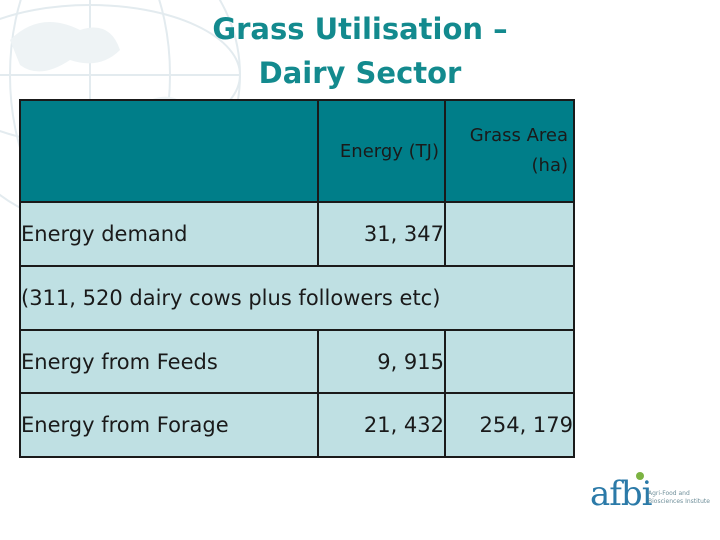 The image size is (720, 540). I want to click on row-label-energy-feeds: Energy from Feeds, so click(169, 361).